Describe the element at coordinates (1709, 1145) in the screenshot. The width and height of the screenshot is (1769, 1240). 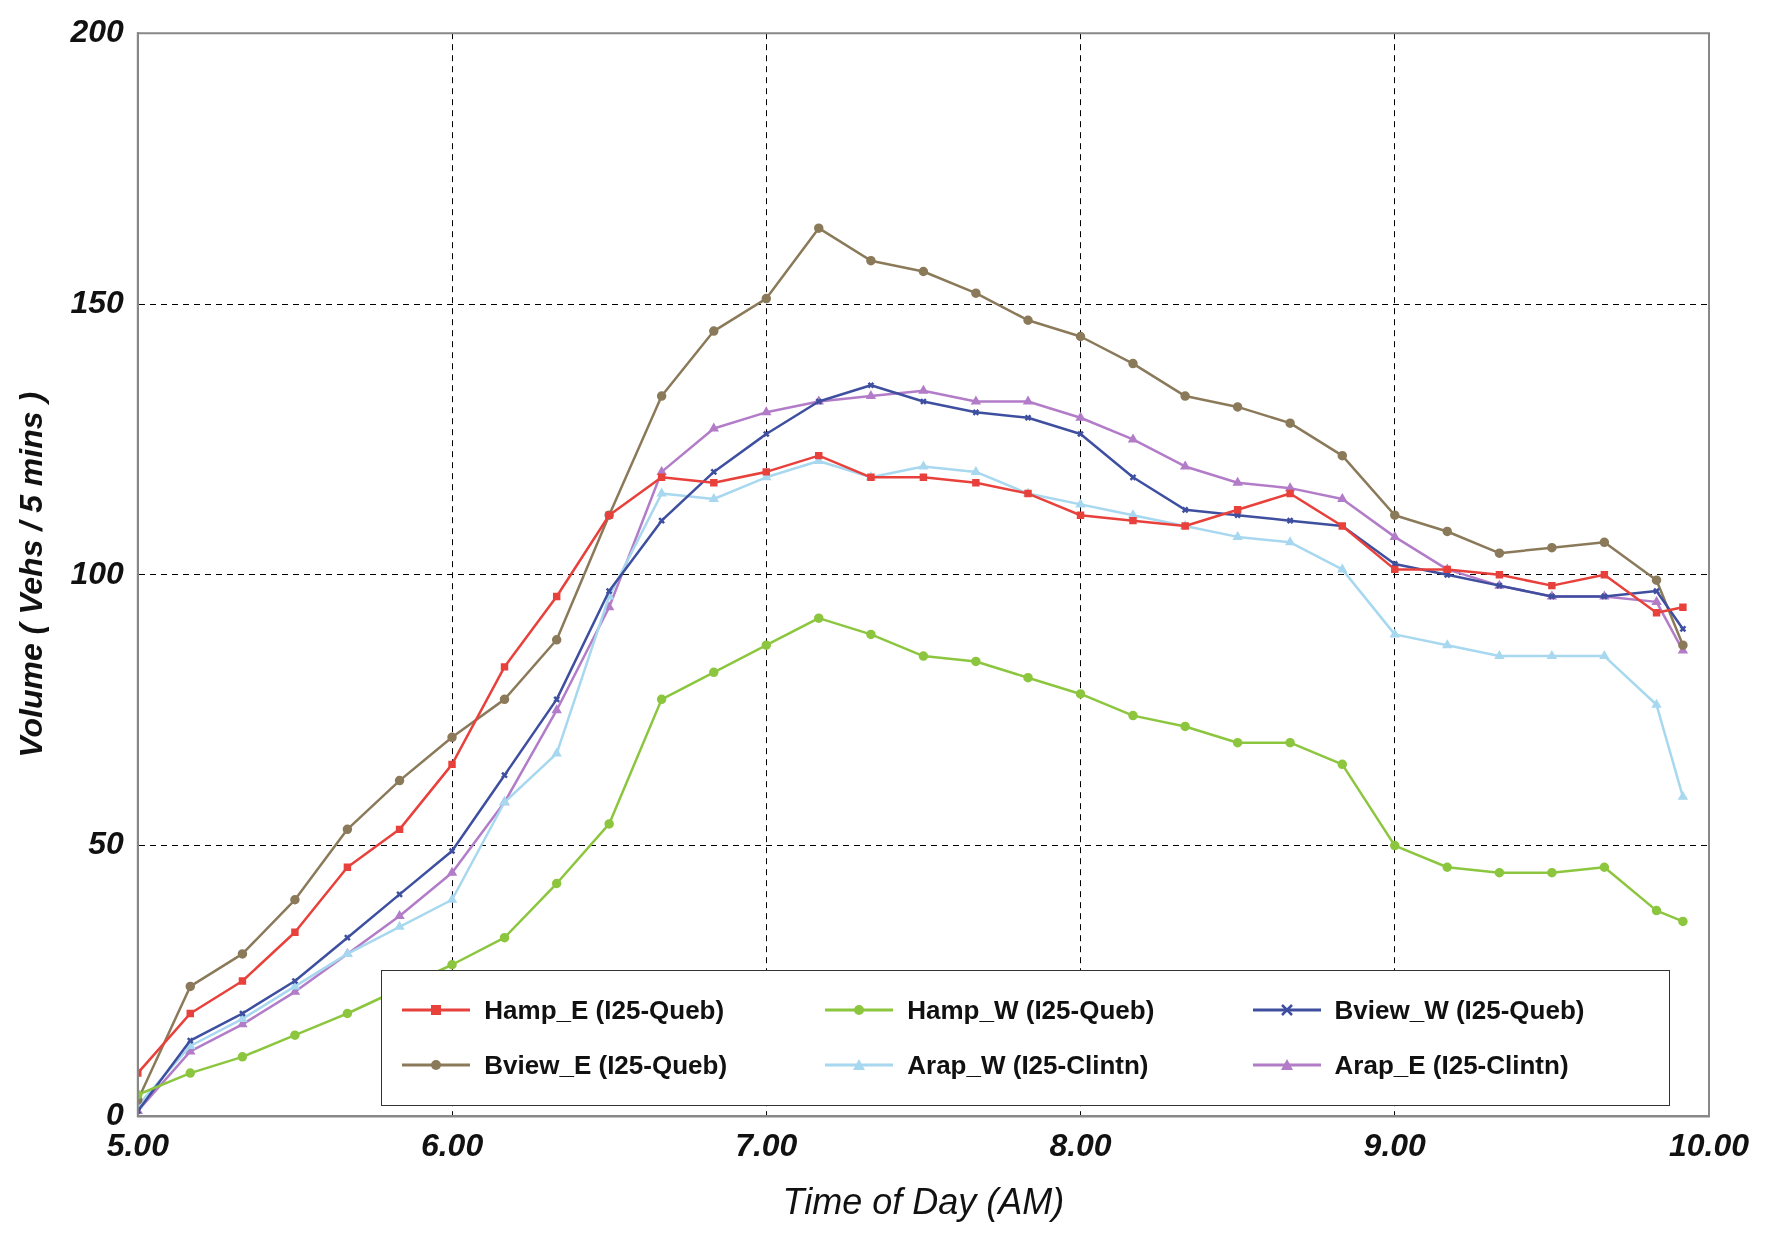
I see `x-tick-label: 10.00` at that location.